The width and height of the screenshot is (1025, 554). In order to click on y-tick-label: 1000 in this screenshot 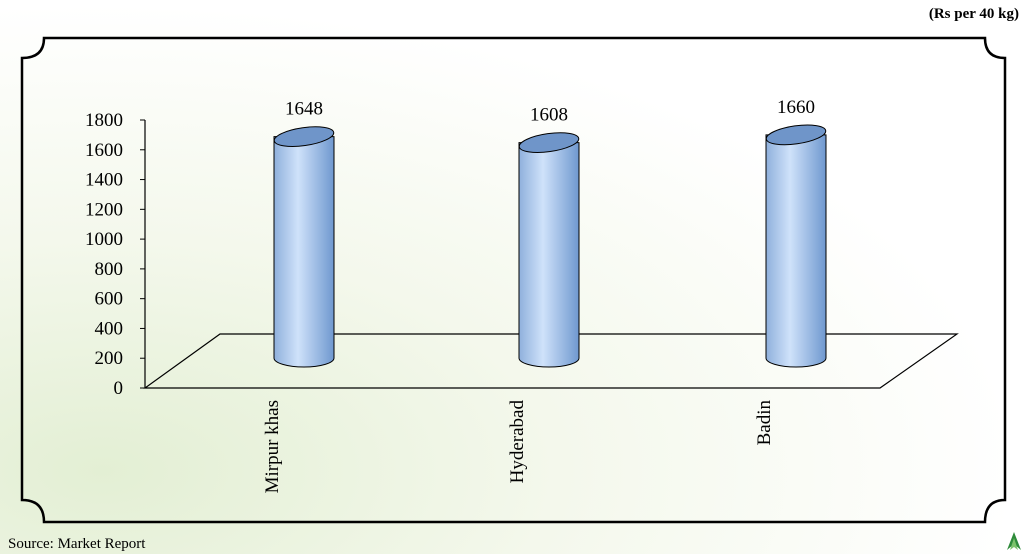, I will do `click(104, 239)`.